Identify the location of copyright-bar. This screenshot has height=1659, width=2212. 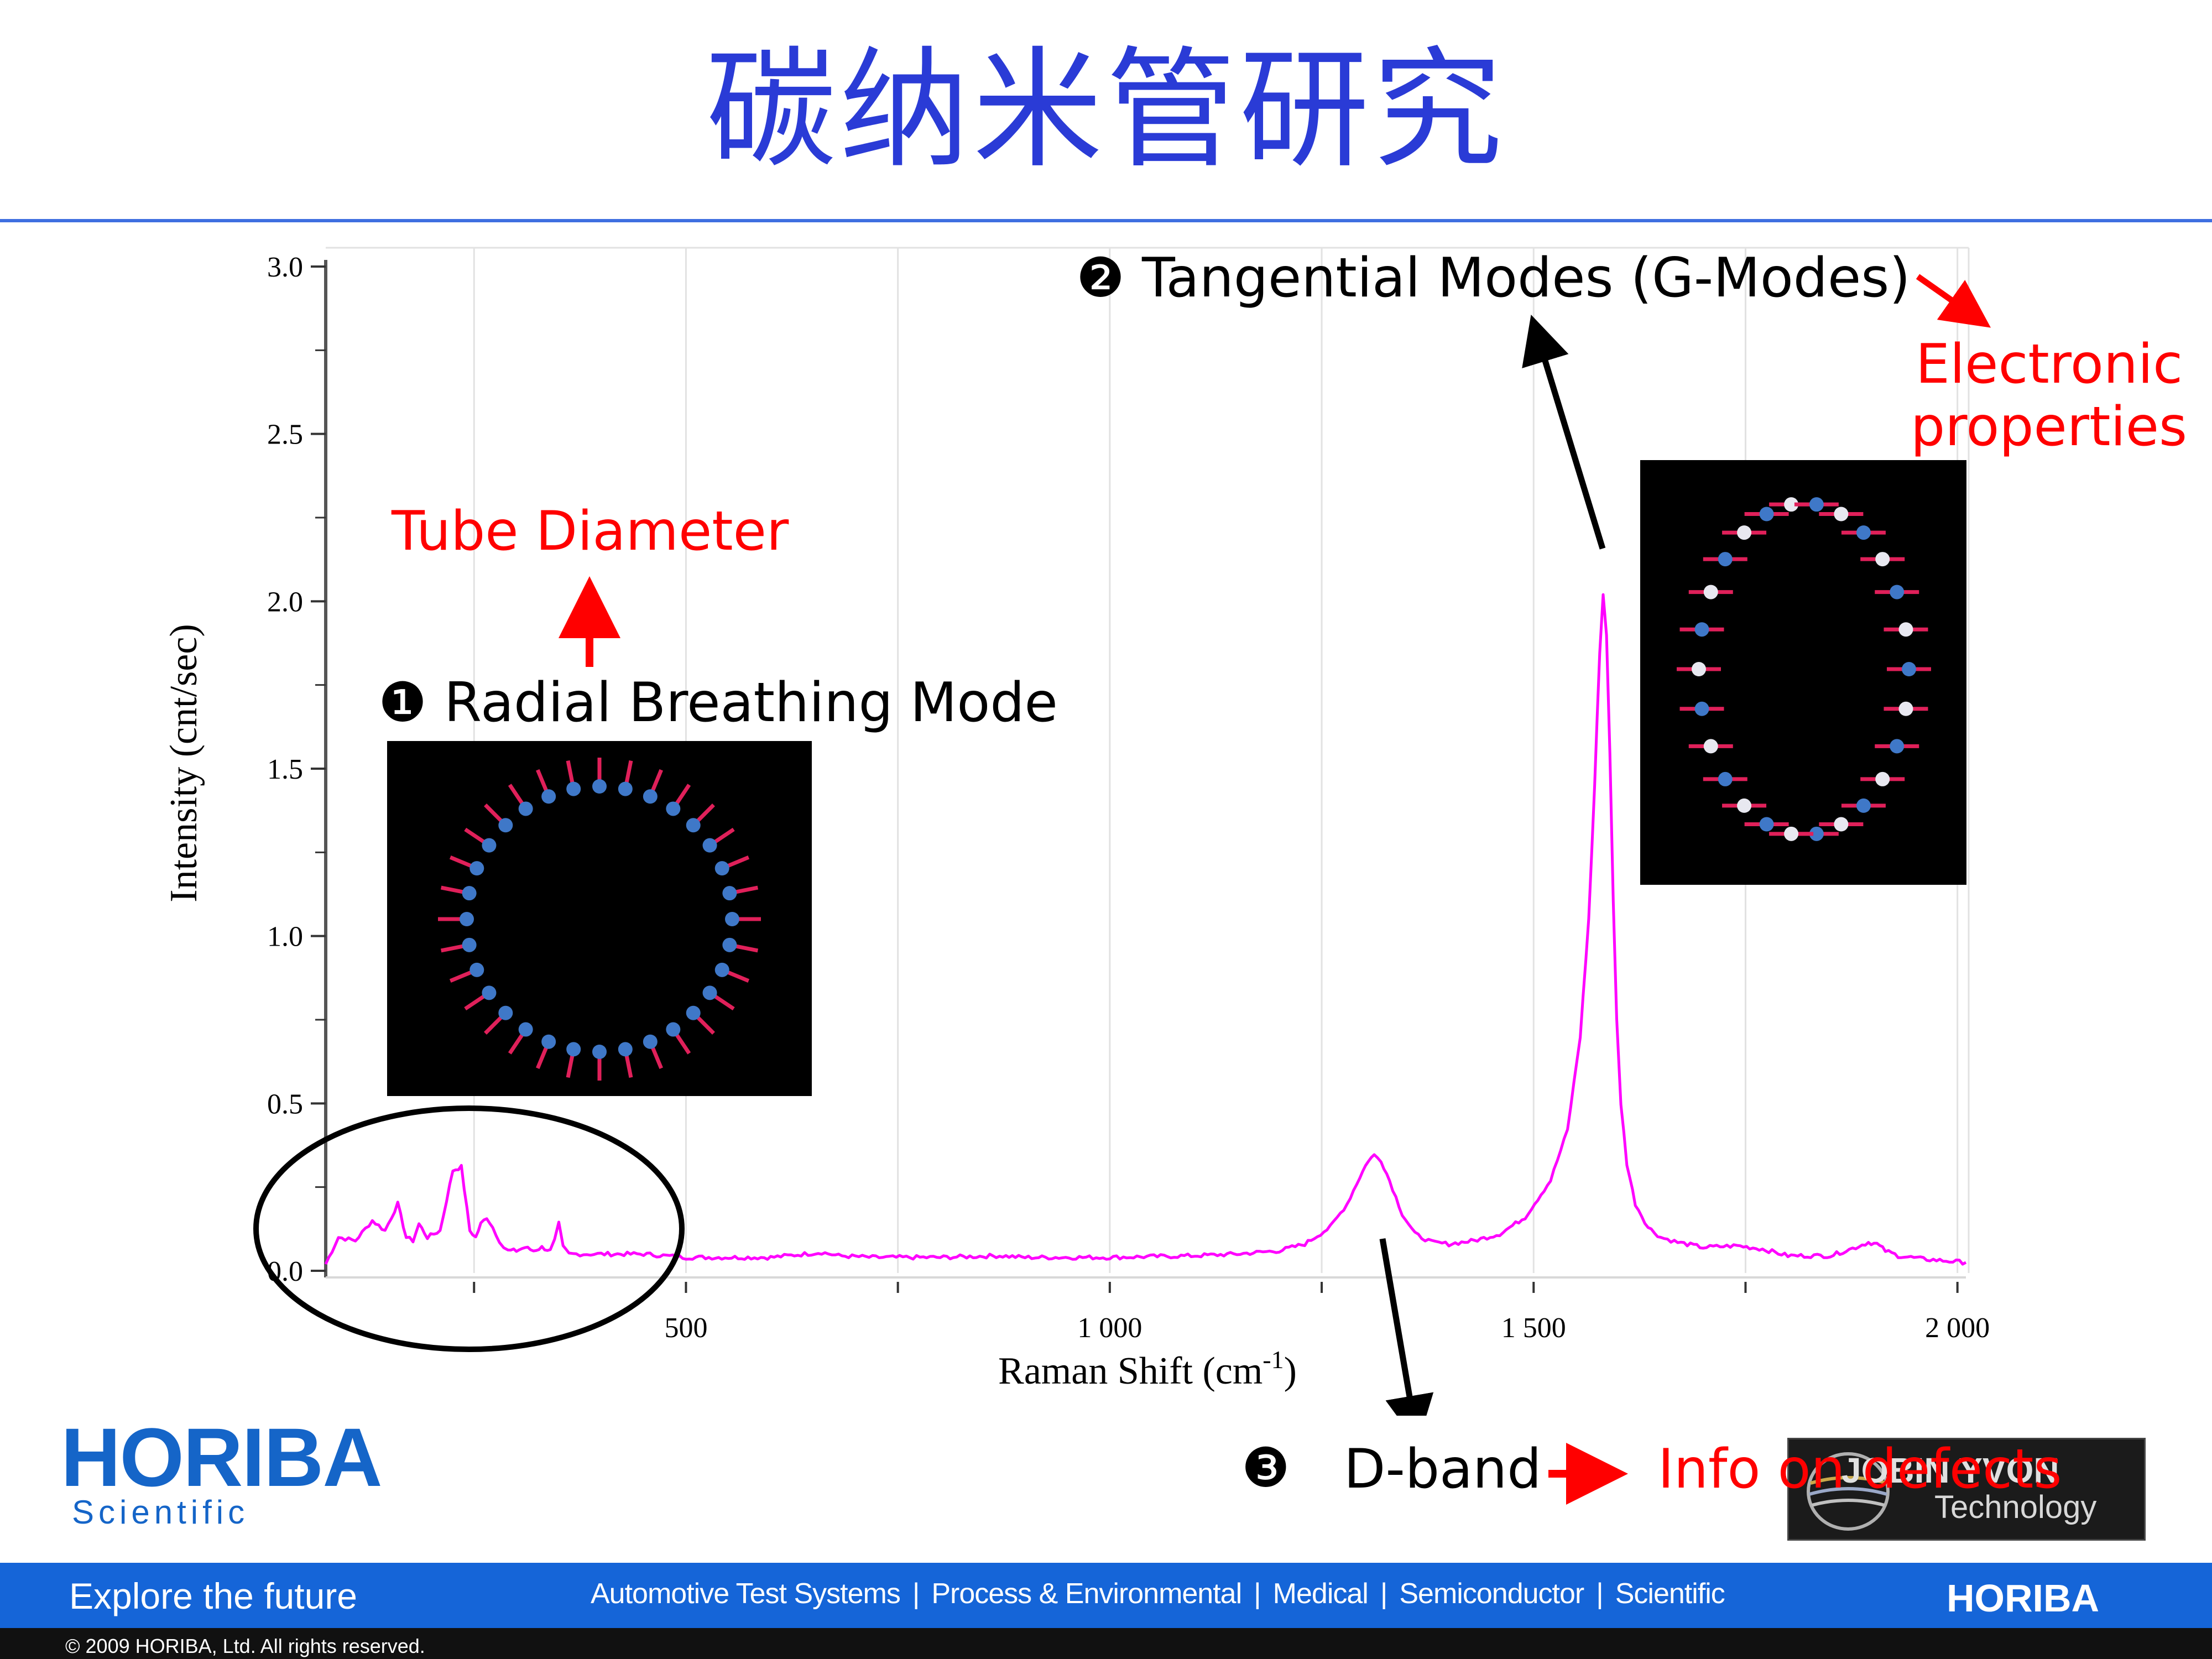
(1106, 1644).